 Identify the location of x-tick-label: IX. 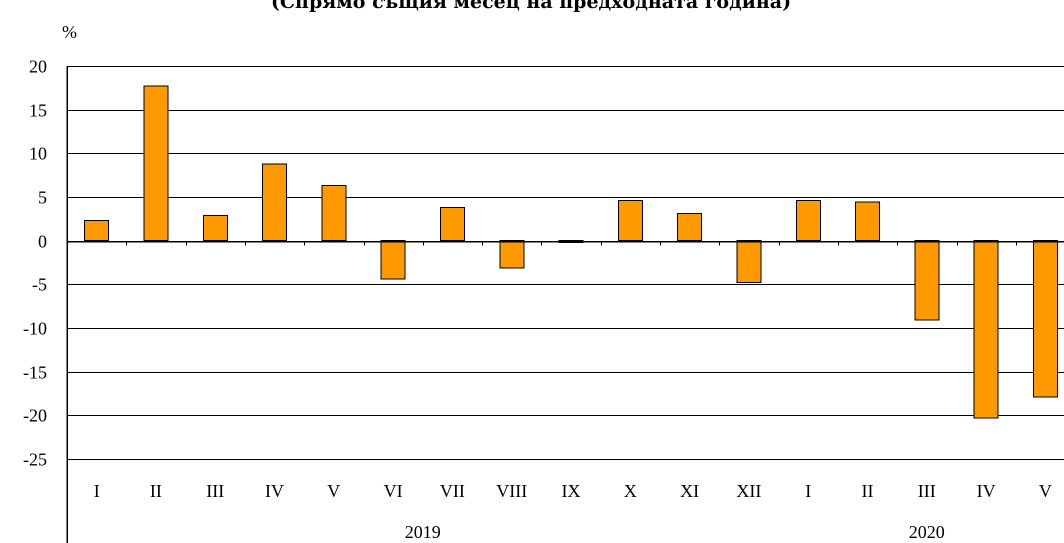
(571, 491).